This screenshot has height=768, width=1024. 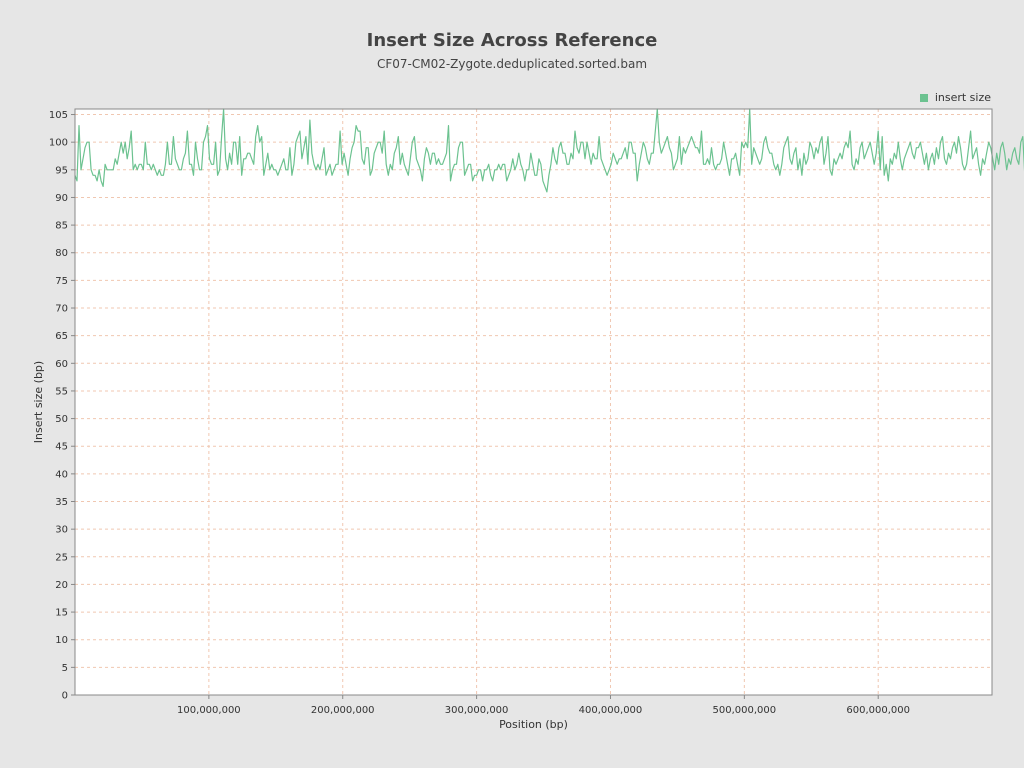 I want to click on x-tick-label: 500,000,000, so click(x=745, y=710).